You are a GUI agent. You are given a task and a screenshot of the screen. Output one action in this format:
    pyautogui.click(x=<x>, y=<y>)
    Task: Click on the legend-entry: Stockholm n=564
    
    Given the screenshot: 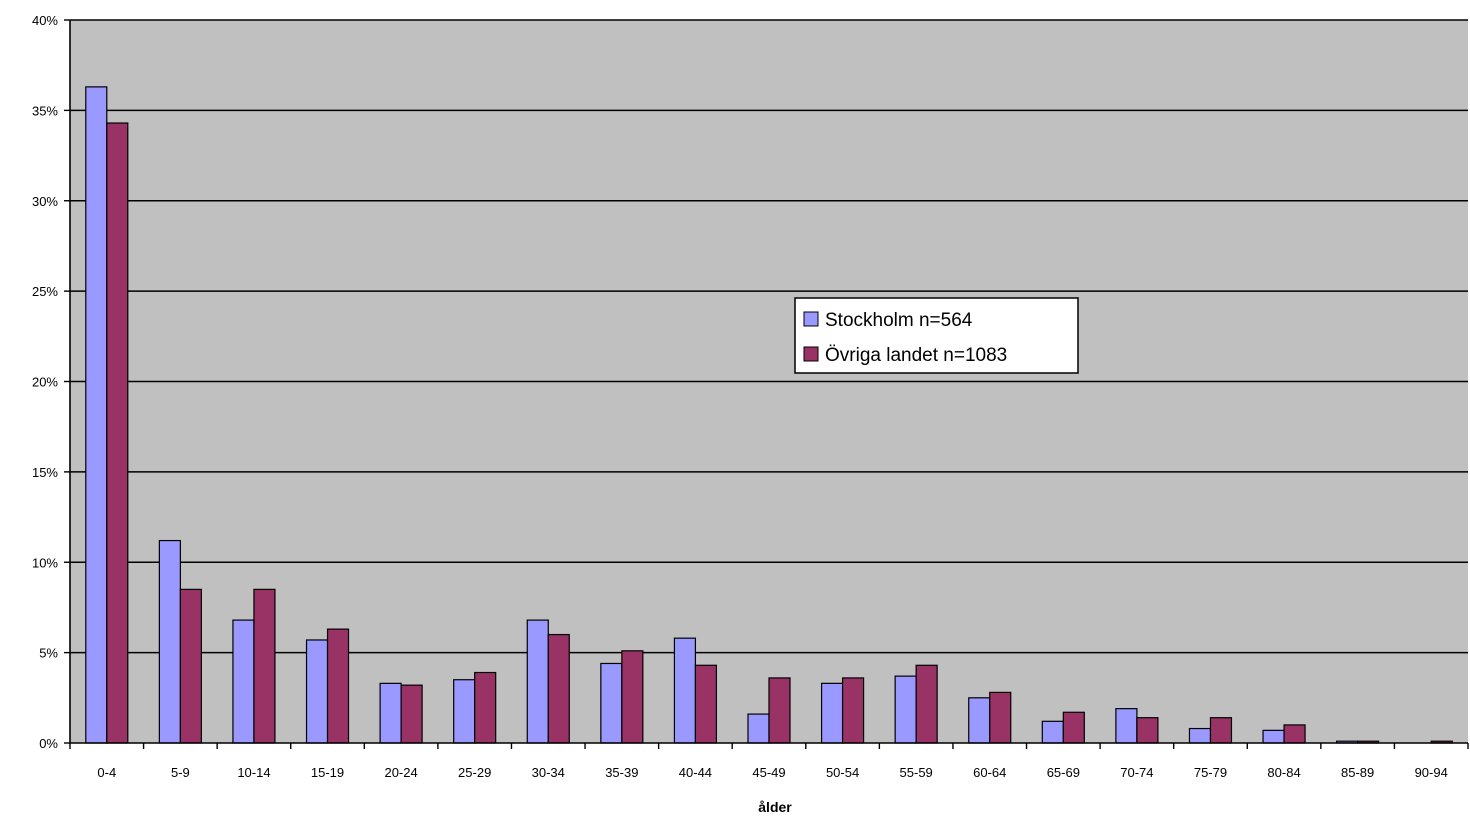 What is the action you would take?
    pyautogui.click(x=899, y=320)
    